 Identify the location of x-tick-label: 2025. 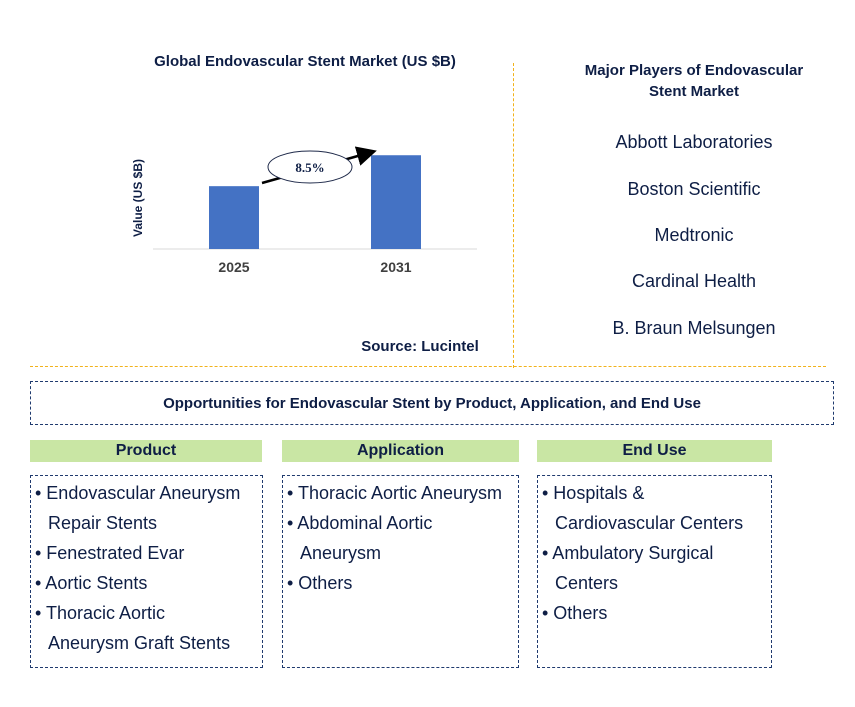
(233, 267).